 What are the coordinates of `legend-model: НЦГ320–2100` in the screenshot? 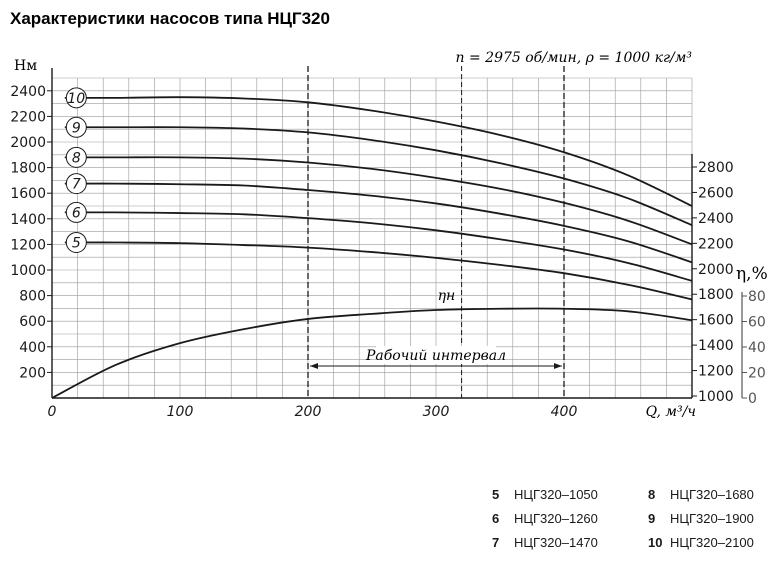 It's located at (712, 542).